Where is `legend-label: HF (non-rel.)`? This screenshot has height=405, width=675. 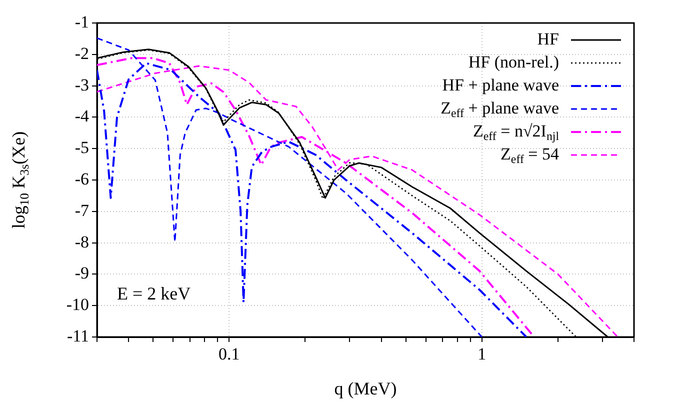 legend-label: HF (non-rel.) is located at coordinates (514, 62).